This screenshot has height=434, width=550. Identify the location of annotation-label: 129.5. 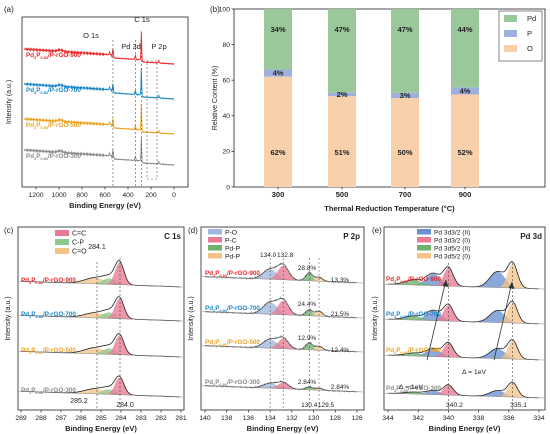
(326, 405).